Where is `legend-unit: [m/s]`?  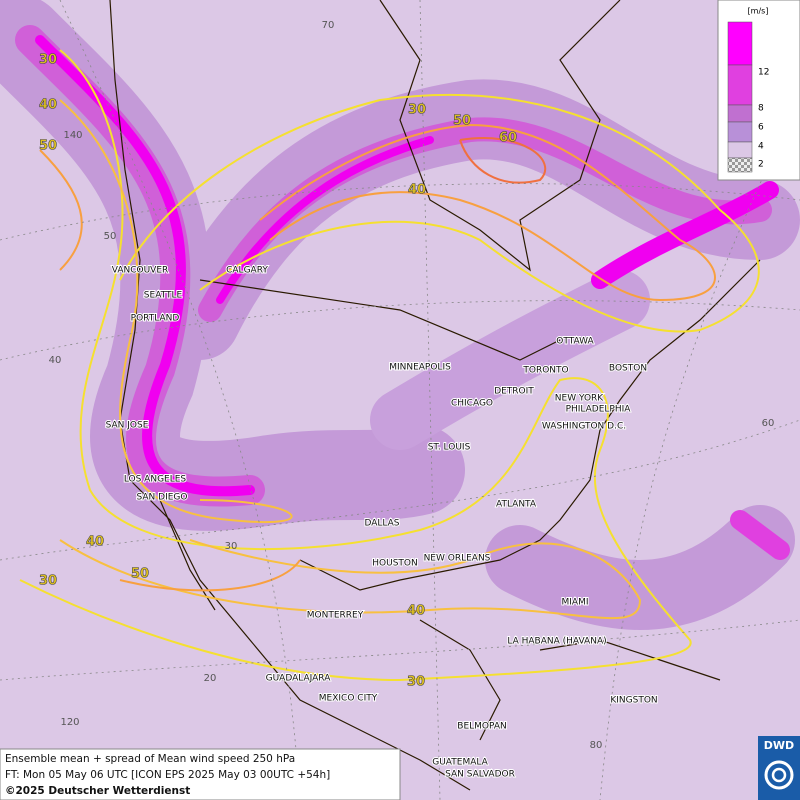
legend-unit: [m/s] is located at coordinates (758, 11).